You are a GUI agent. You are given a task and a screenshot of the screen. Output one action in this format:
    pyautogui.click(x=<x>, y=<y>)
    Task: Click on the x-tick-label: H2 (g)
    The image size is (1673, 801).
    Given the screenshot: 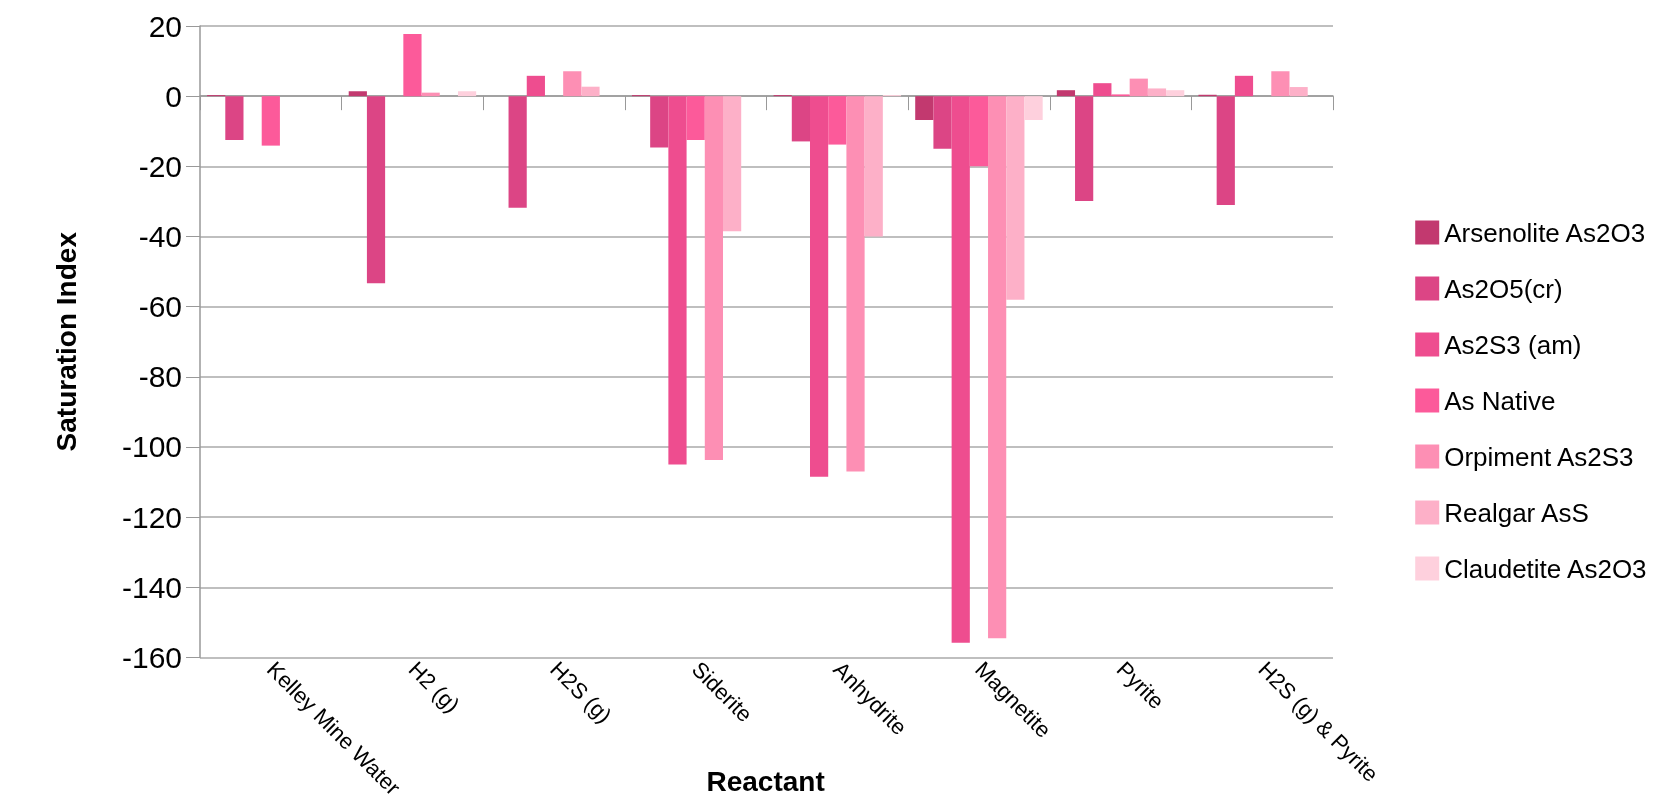 What is the action you would take?
    pyautogui.click(x=434, y=687)
    